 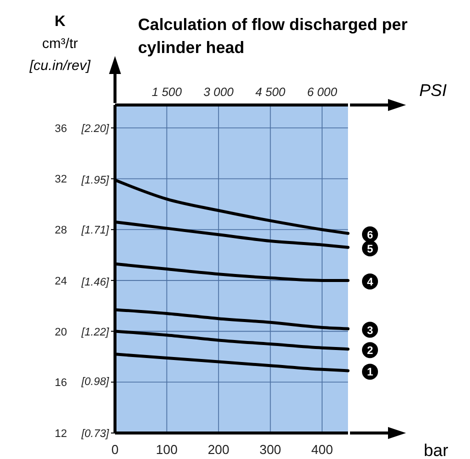 What do you see at coordinates (370, 330) in the screenshot?
I see `series-label: 3` at bounding box center [370, 330].